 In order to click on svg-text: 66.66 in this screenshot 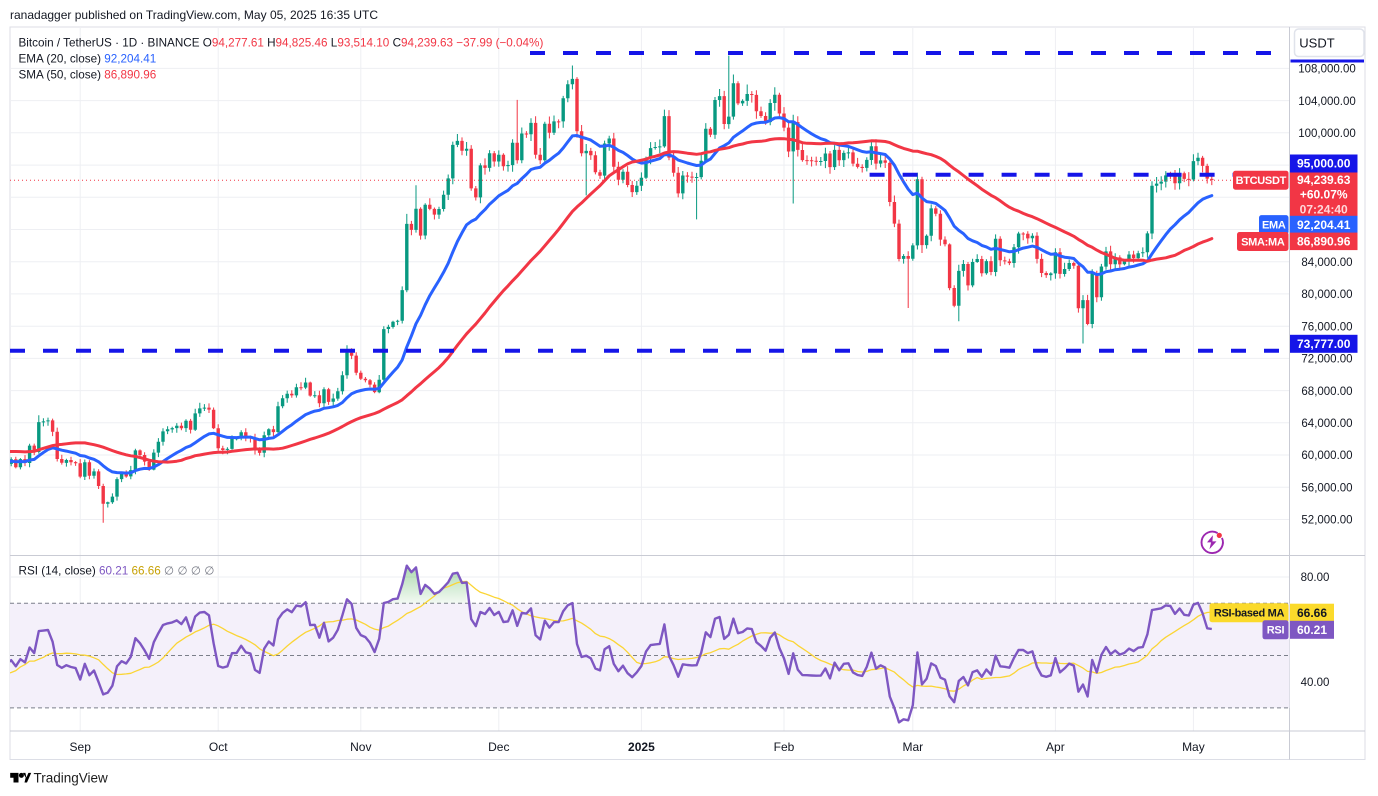, I will do `click(1312, 613)`.